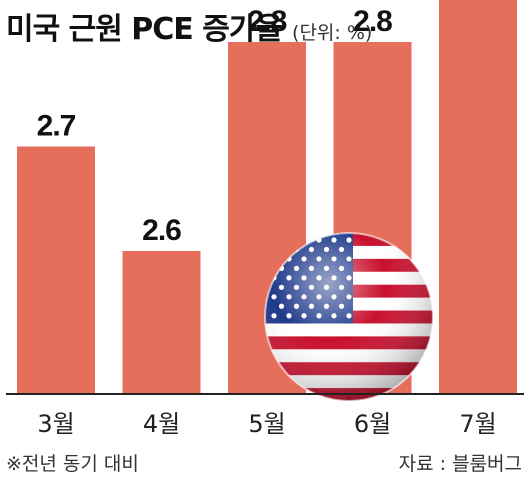 The image size is (530, 478). What do you see at coordinates (161, 424) in the screenshot?
I see `category-label-2: 4월` at bounding box center [161, 424].